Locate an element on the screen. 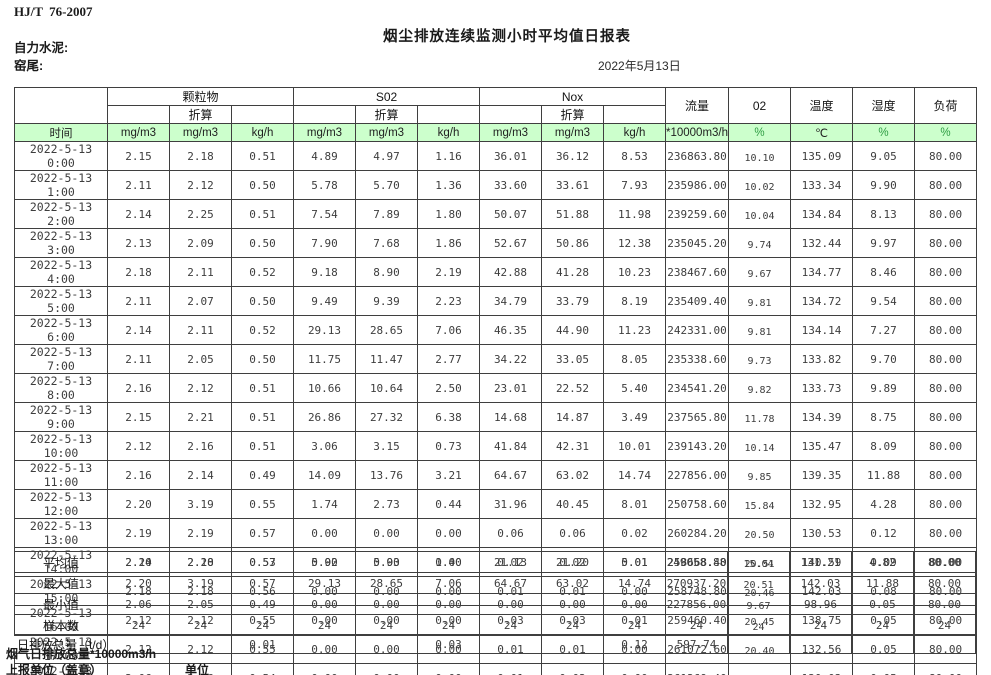  value-cell: 36.12 is located at coordinates (572, 156).